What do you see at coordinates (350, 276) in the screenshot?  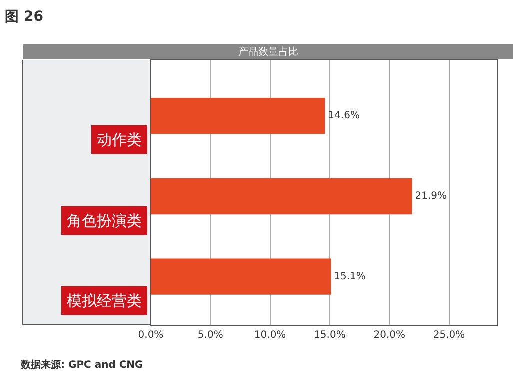 I see `data-label: 15.1%` at bounding box center [350, 276].